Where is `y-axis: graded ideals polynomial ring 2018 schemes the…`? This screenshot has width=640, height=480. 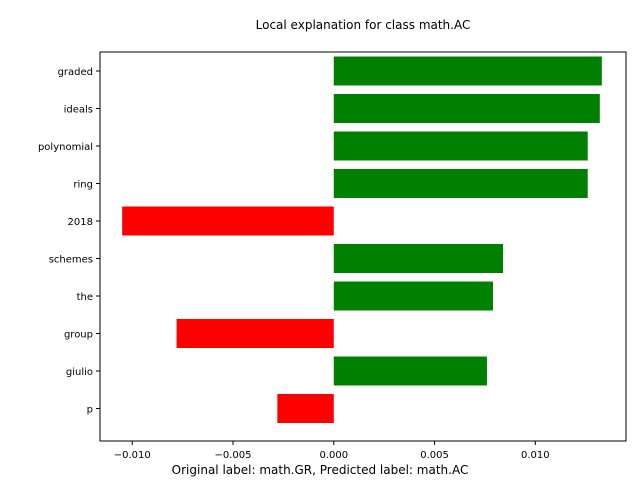 y-axis: graded ideals polynomial ring 2018 schemes the… is located at coordinates (69, 241).